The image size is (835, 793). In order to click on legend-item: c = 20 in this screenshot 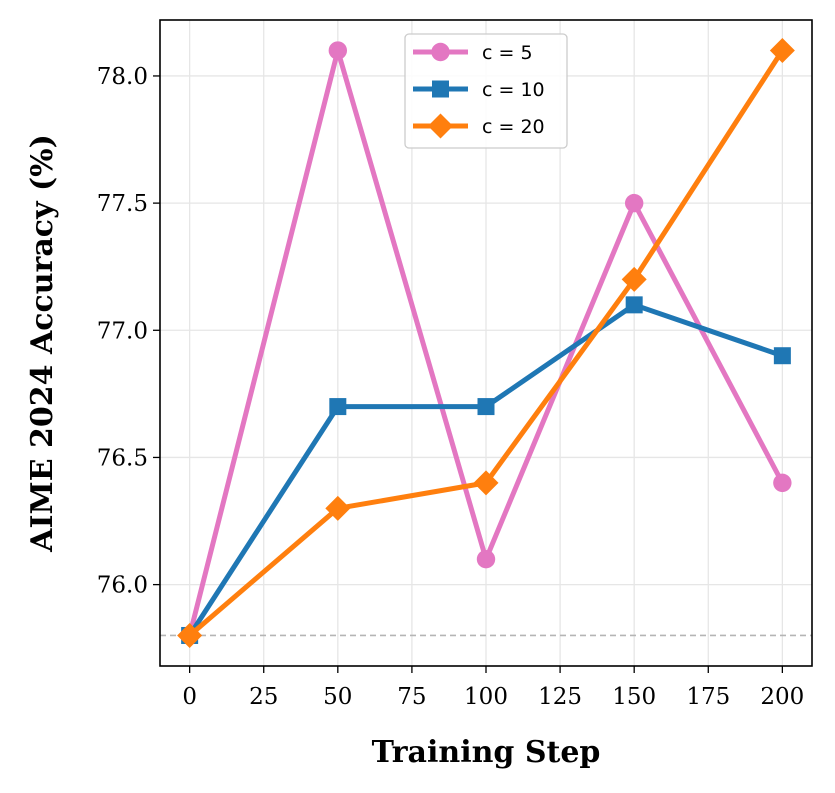, I will do `click(479, 126)`.